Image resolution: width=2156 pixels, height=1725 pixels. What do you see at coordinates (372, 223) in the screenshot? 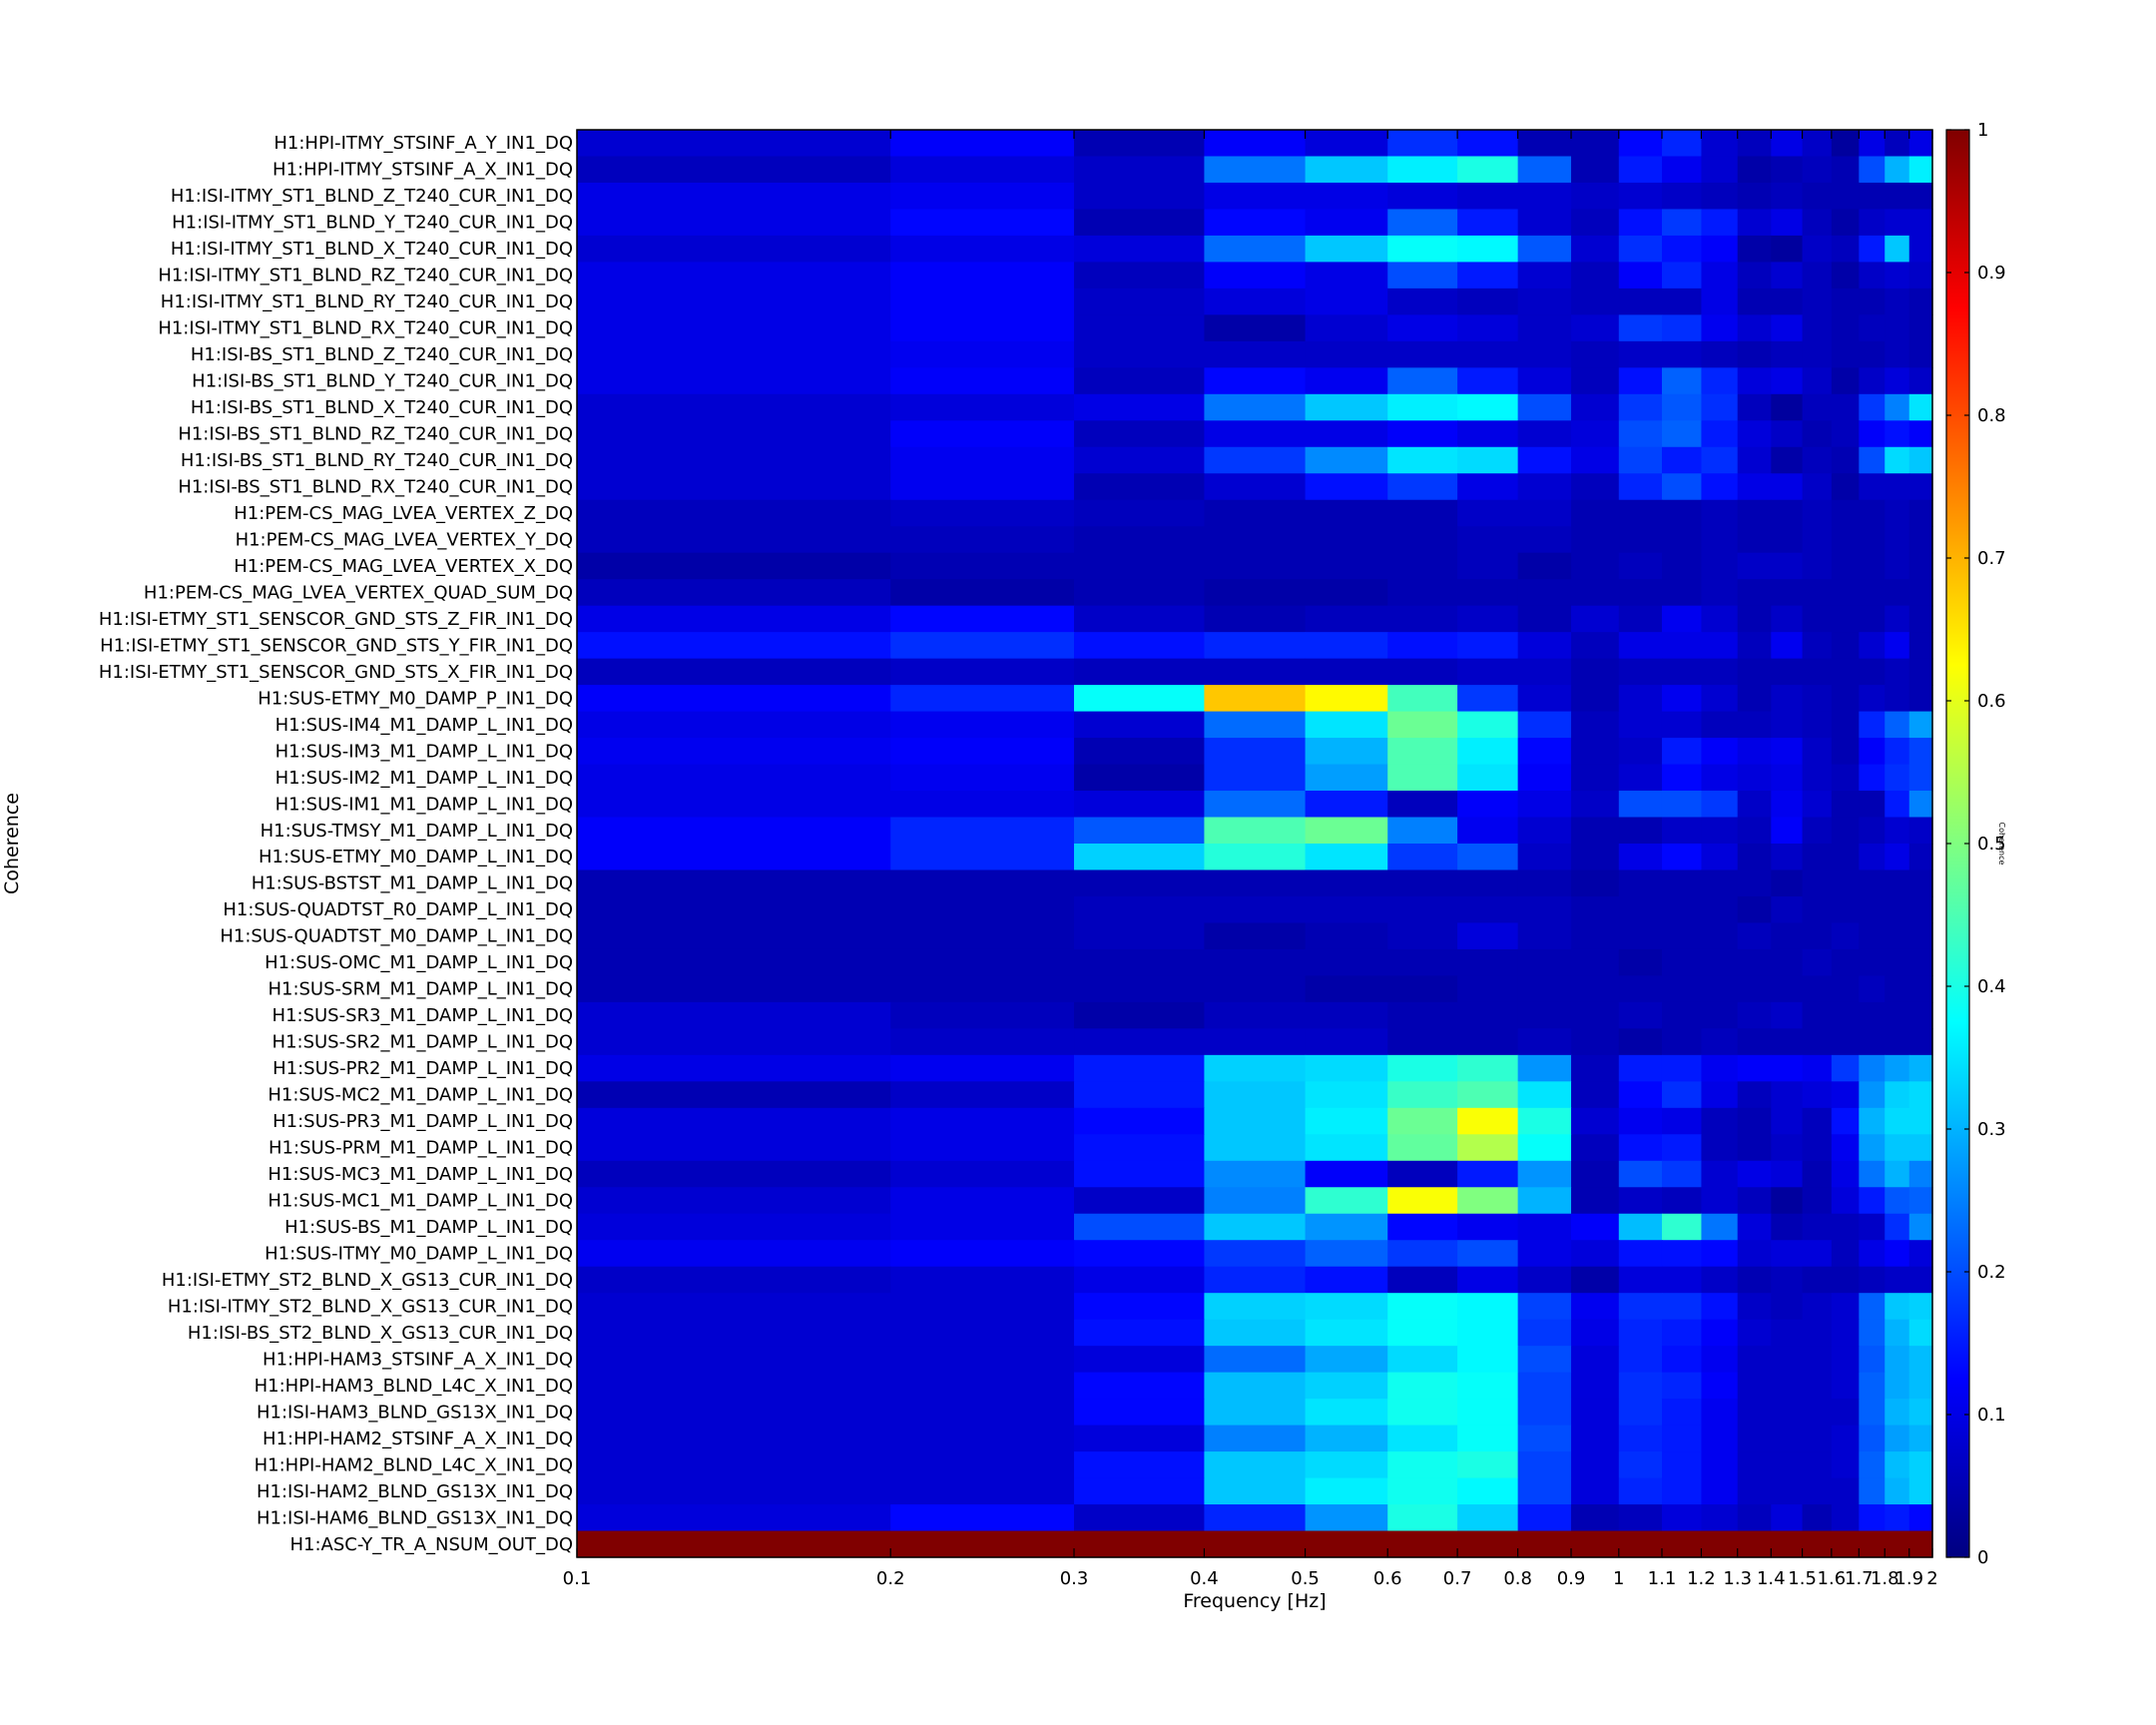
I see `channel-label: H1:ISI-ITMY_ST1_BLND_Y_T240_CUR_IN1_DQ` at bounding box center [372, 223].